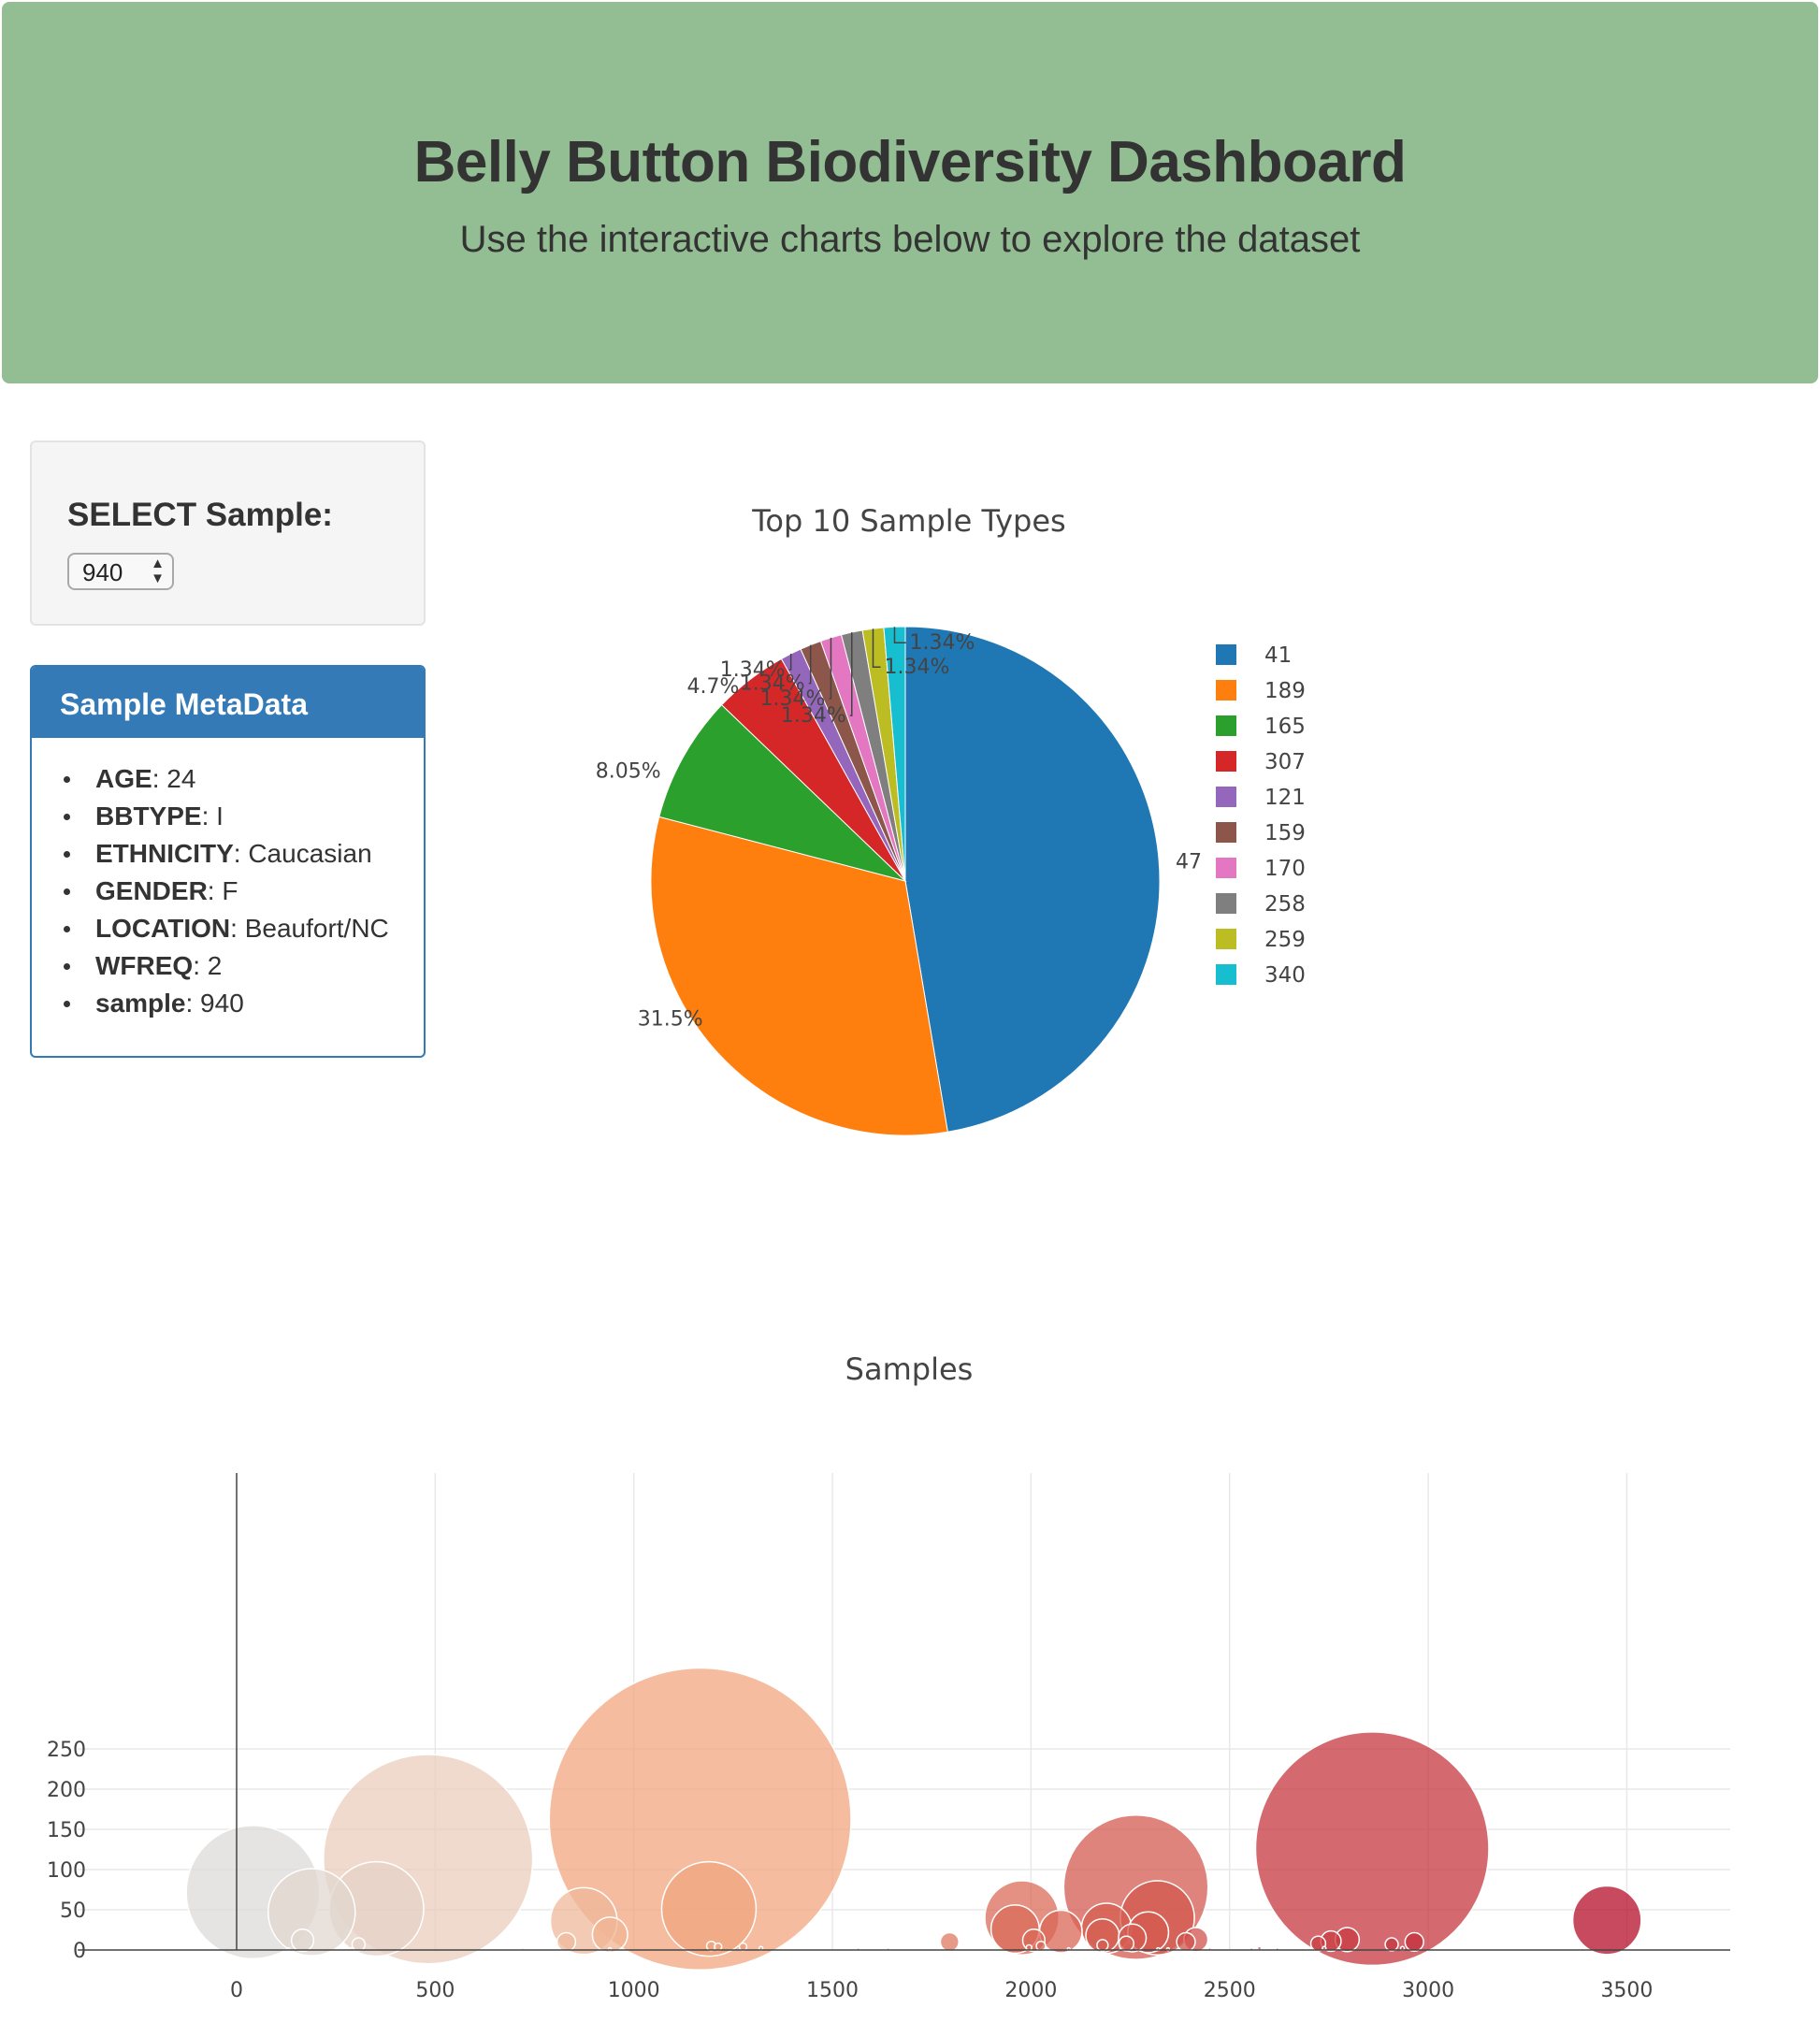  What do you see at coordinates (1285, 833) in the screenshot?
I see `legend-label: 159` at bounding box center [1285, 833].